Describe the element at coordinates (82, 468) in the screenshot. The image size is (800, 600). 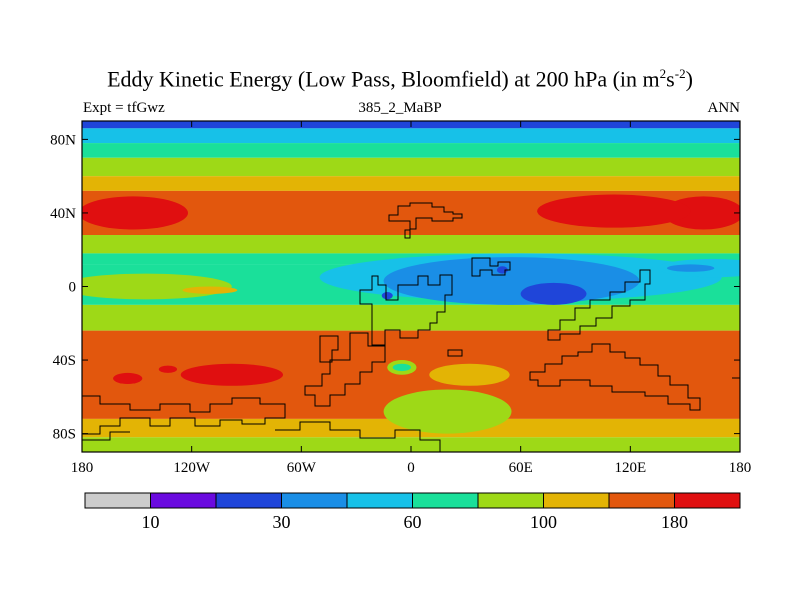
I see `x-tick-label-0: 180` at that location.